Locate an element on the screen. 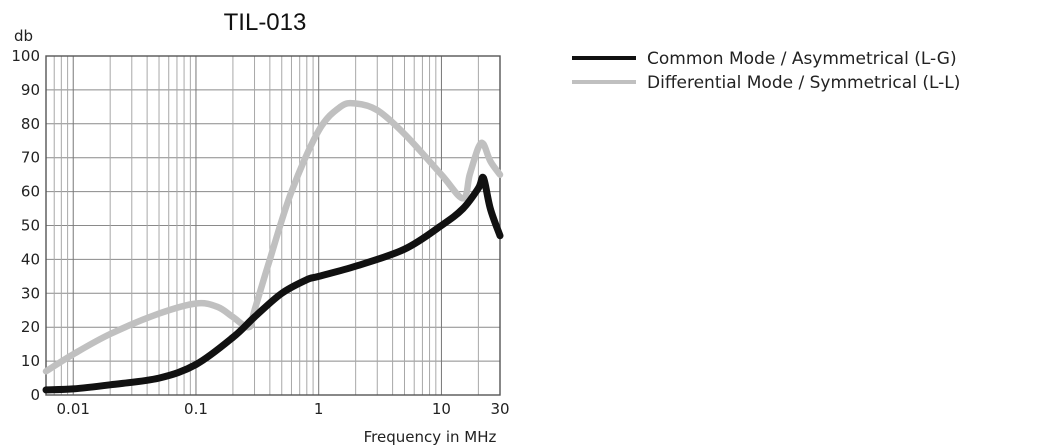 This screenshot has height=446, width=1040. y-tick-label: 40 is located at coordinates (30, 259).